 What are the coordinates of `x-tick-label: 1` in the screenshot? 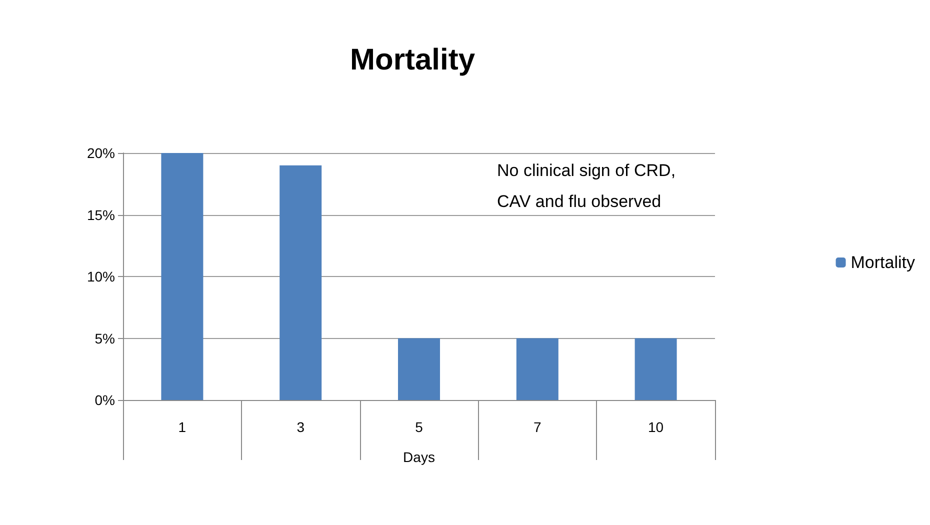 It's located at (182, 427).